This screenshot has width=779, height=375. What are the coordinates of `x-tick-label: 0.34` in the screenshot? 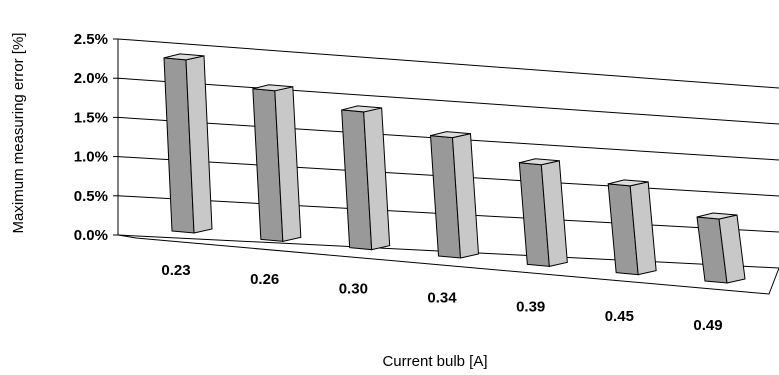 It's located at (442, 298).